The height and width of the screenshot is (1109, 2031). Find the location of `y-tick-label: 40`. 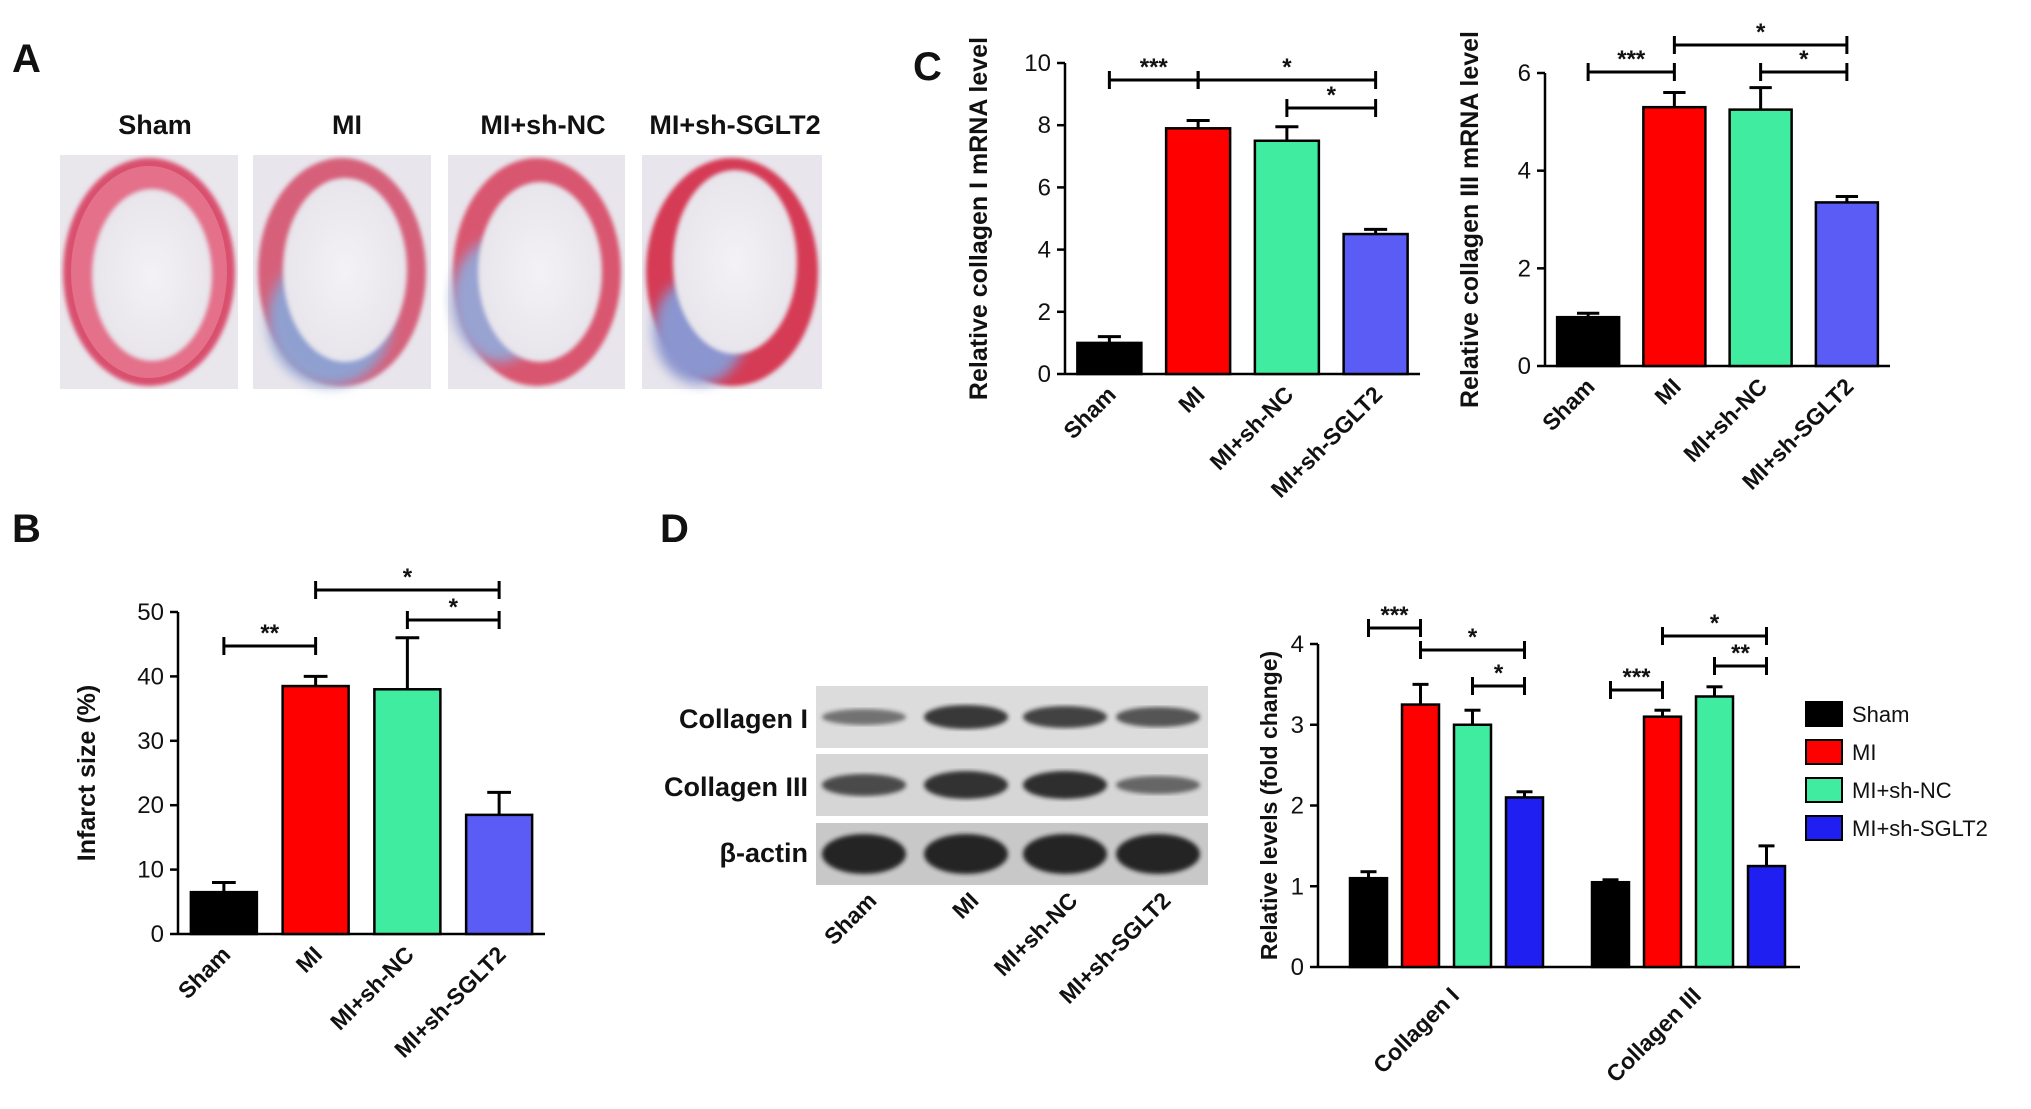

y-tick-label: 40 is located at coordinates (150, 676).